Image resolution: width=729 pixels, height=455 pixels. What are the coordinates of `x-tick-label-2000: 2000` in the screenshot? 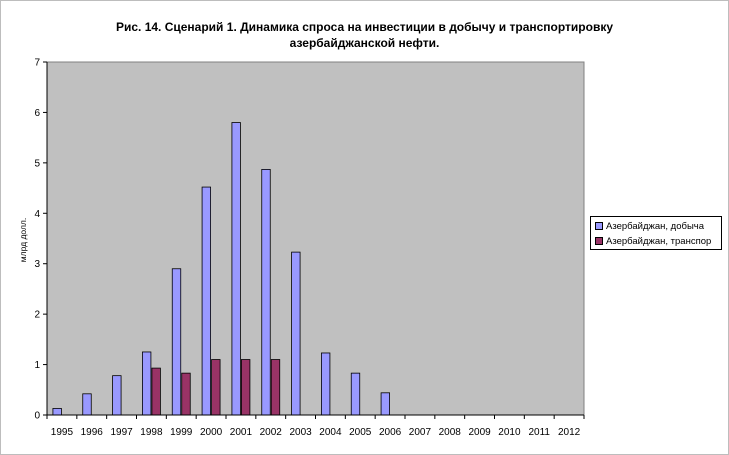 It's located at (211, 432).